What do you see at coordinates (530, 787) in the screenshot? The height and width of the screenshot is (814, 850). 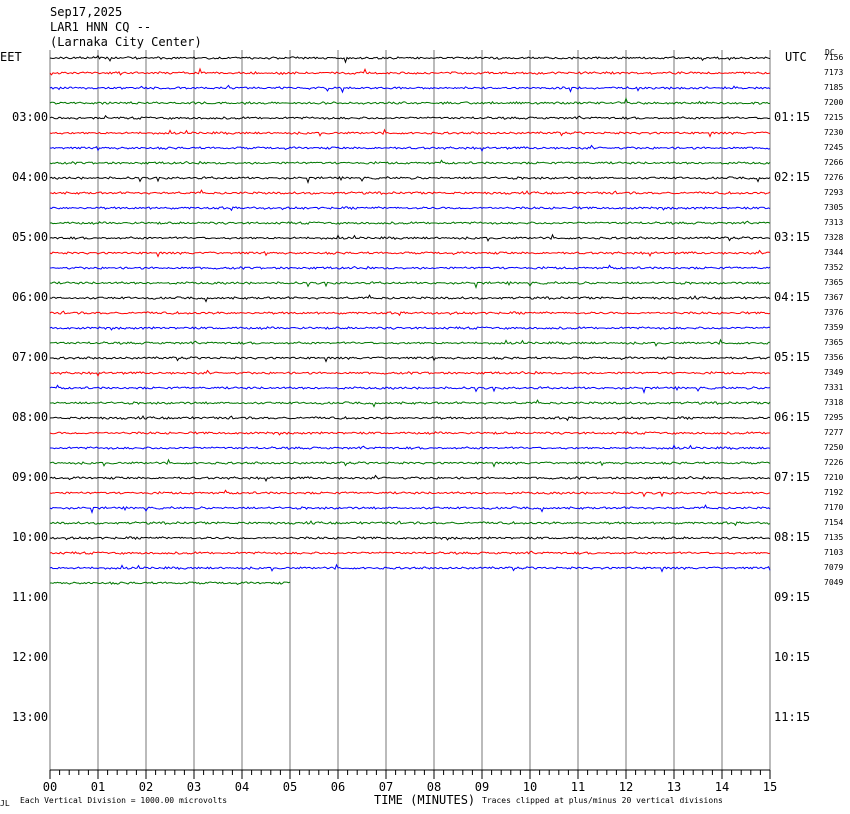 I see `x-tick-label: 10` at bounding box center [530, 787].